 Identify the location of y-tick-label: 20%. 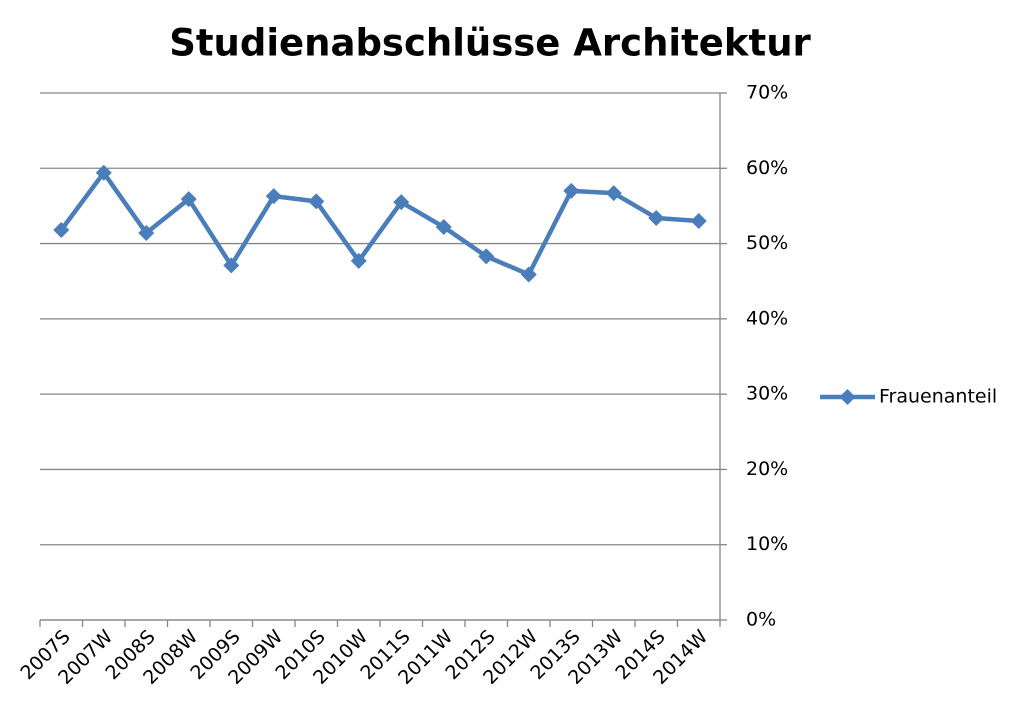
(767, 469).